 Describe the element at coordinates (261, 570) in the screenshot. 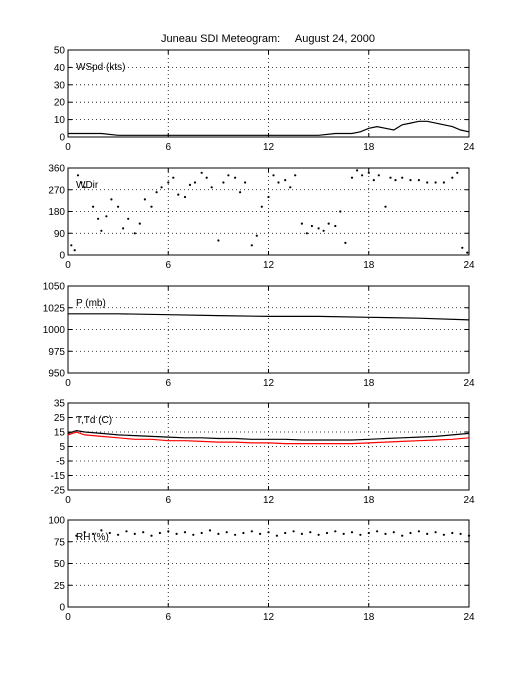

I see `panel-5: 0 6 12 18 24 0 25 50 75 100 RH (%)` at that location.